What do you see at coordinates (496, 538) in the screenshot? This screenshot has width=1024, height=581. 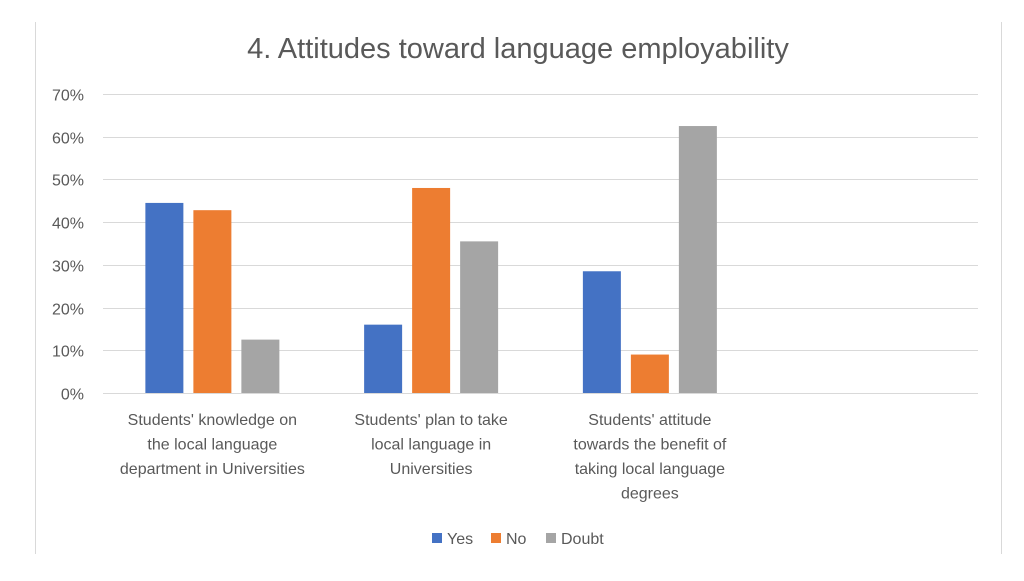 I see `legend-swatch-no` at bounding box center [496, 538].